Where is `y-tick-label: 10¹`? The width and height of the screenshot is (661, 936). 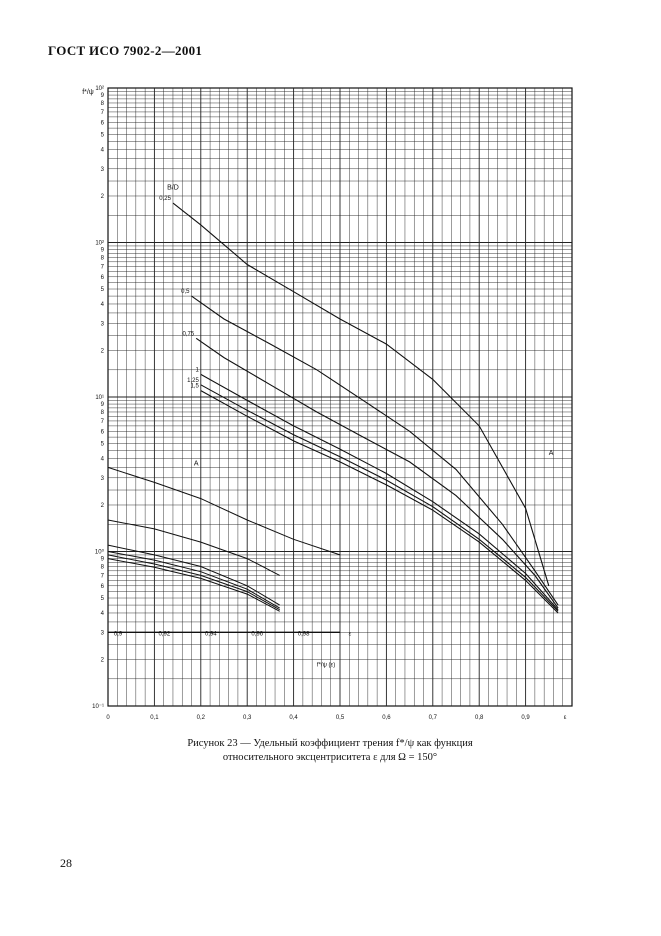 y-tick-label: 10¹ is located at coordinates (99, 398).